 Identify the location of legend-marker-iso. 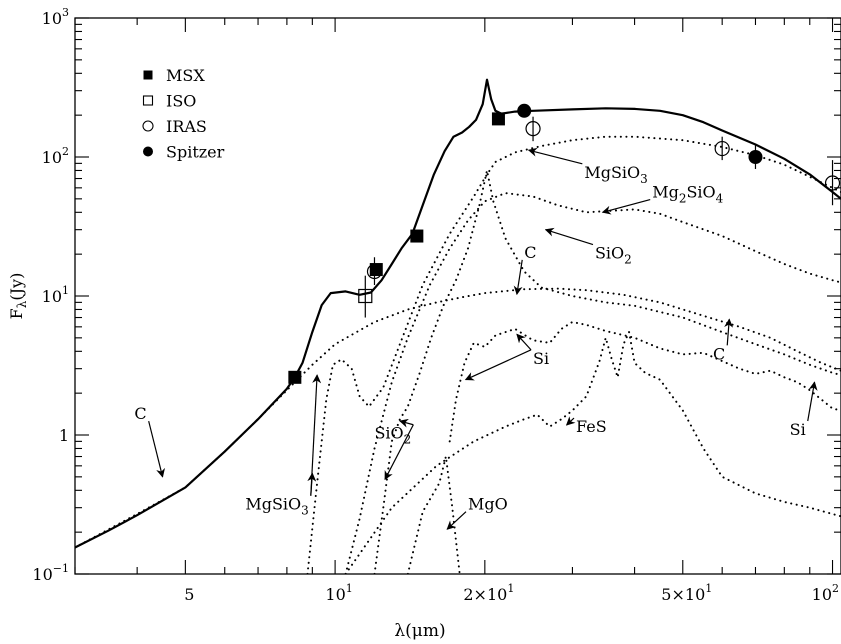
(148, 100).